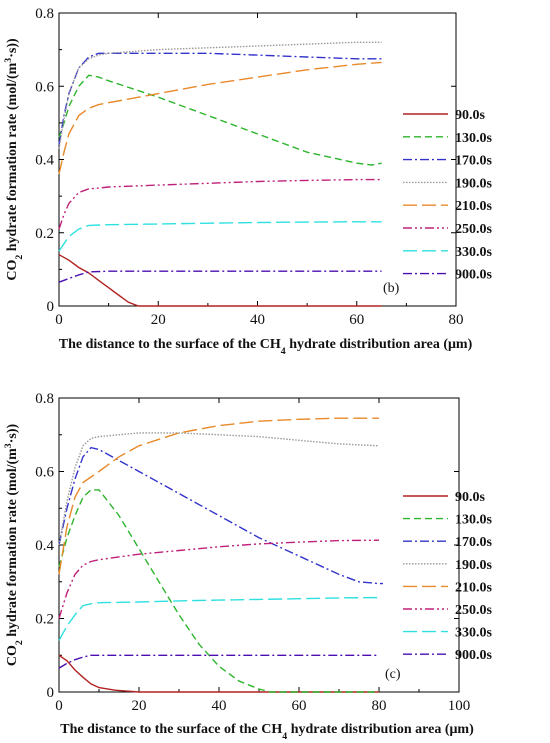 This screenshot has width=550, height=743. Describe the element at coordinates (393, 674) in the screenshot. I see `panel-label: (c)` at that location.